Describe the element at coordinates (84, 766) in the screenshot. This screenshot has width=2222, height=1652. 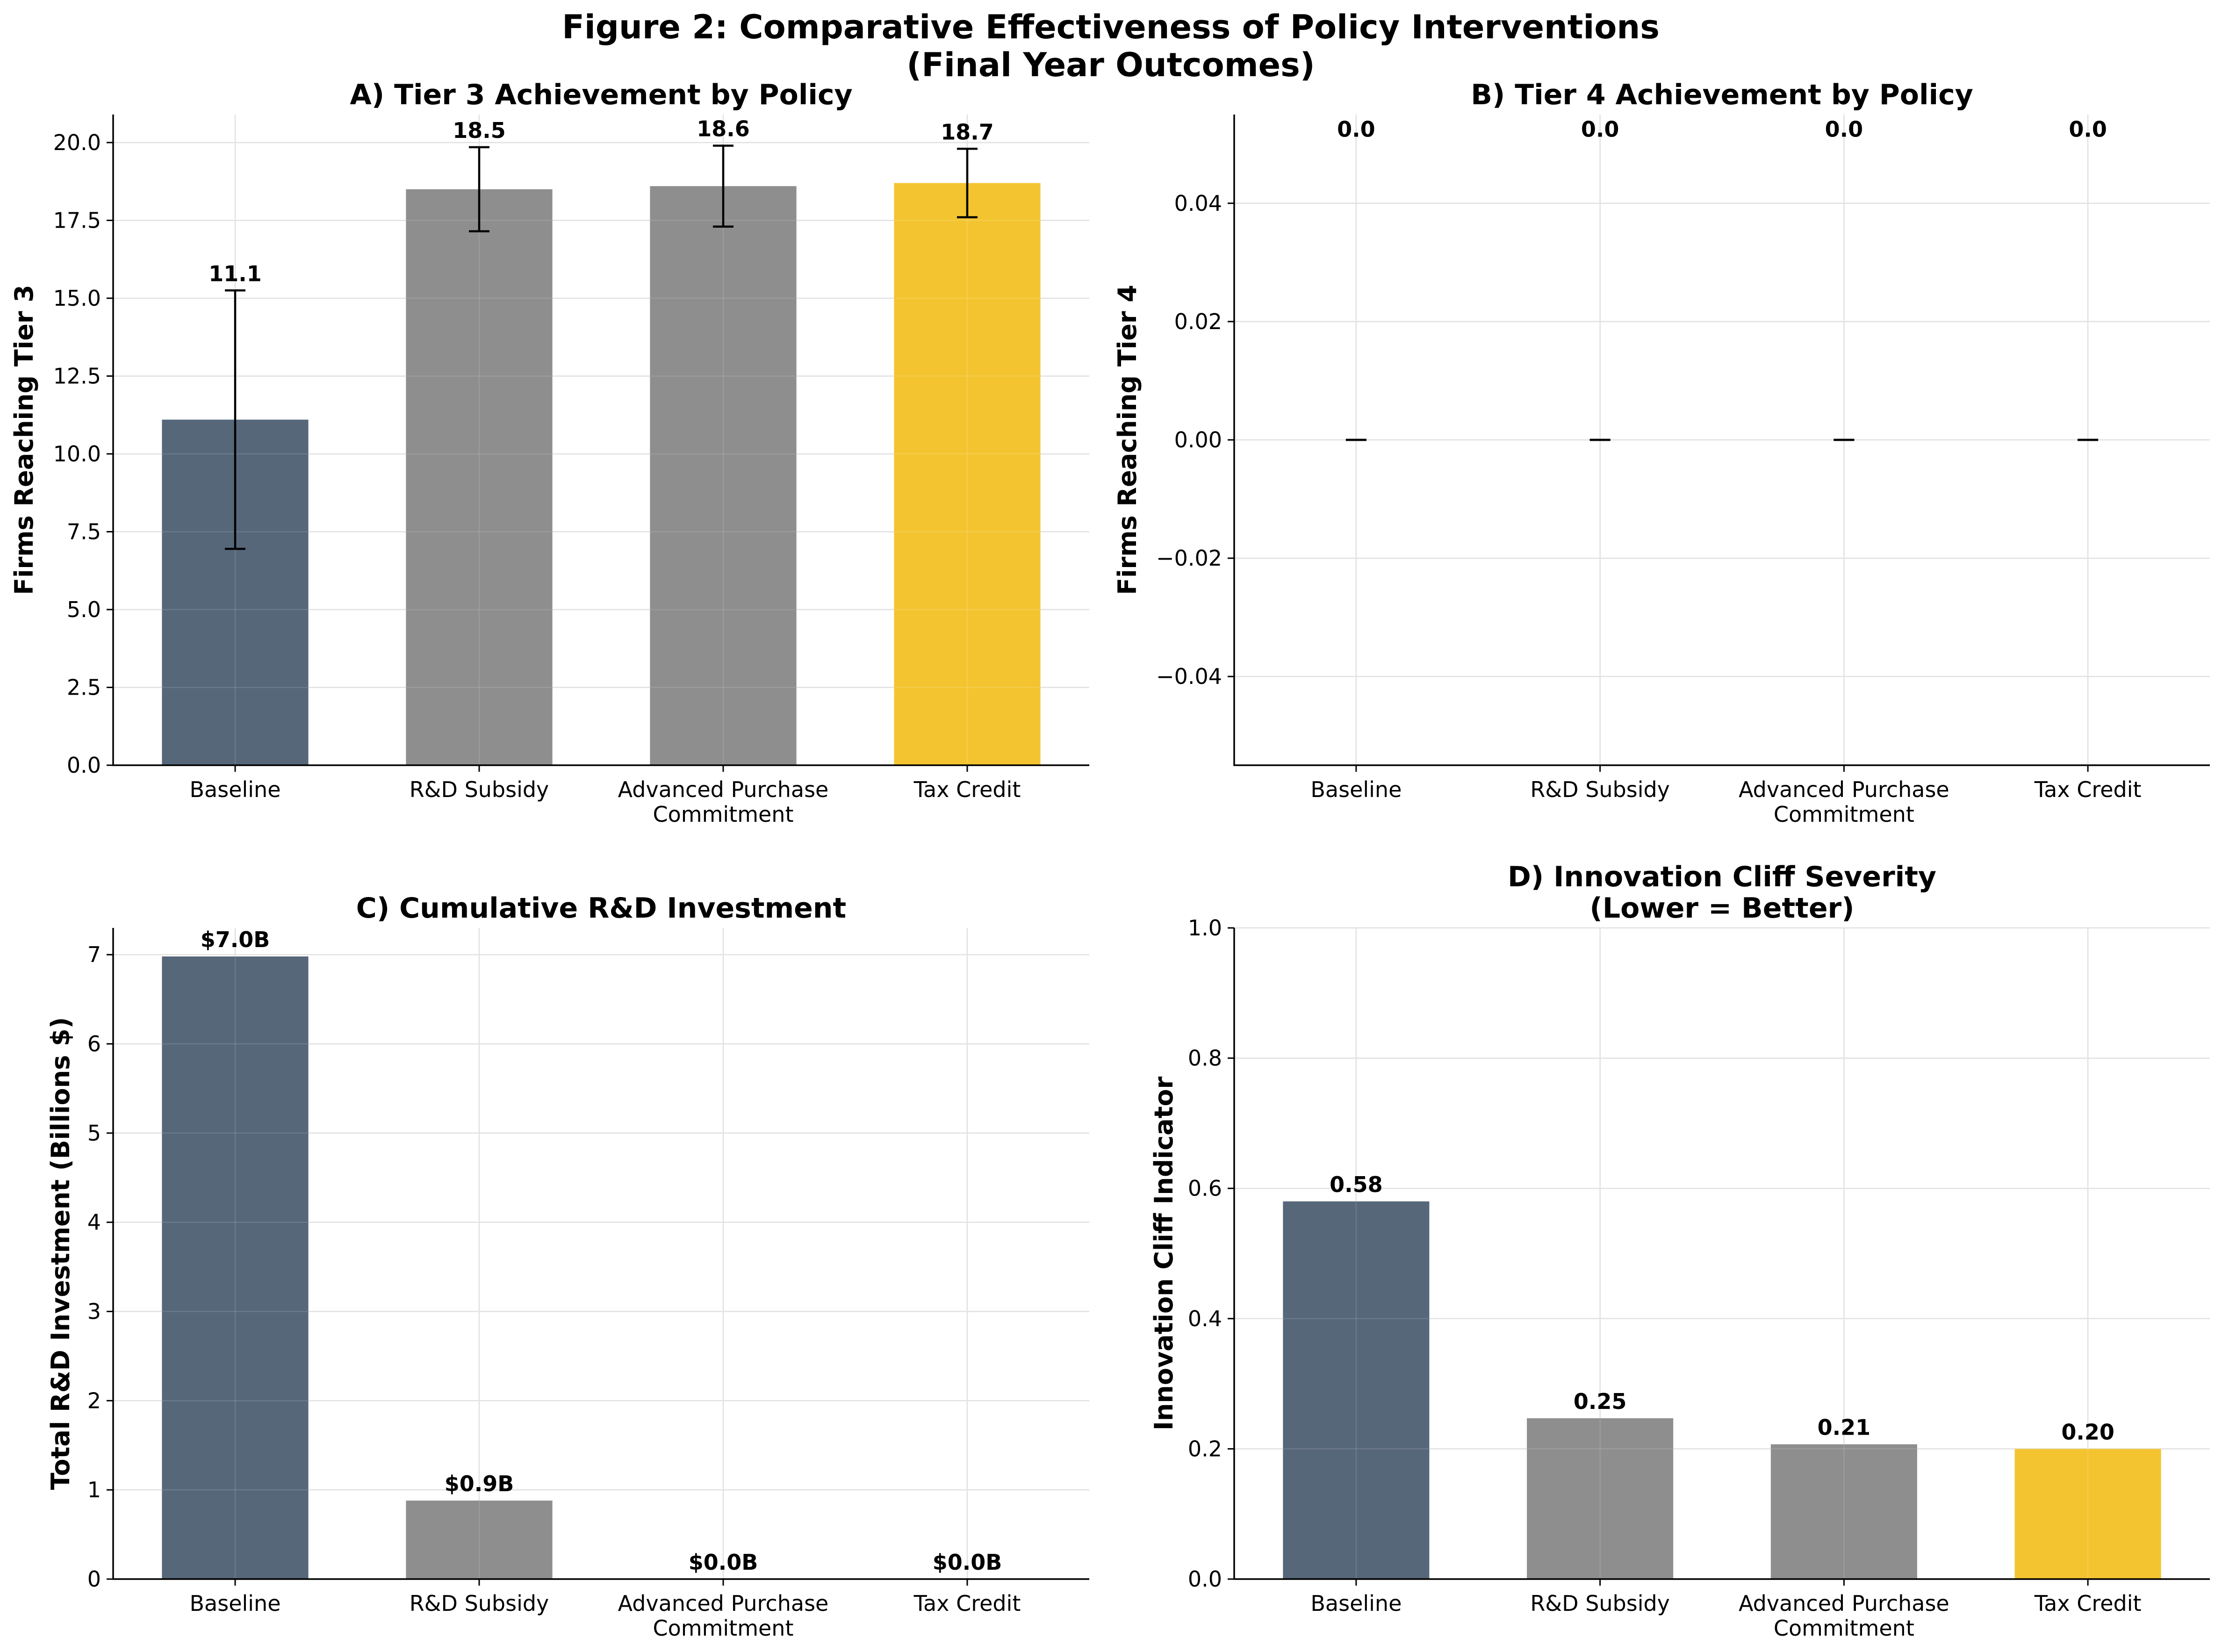
I see `panel-a-ytick-label: 0.0` at that location.